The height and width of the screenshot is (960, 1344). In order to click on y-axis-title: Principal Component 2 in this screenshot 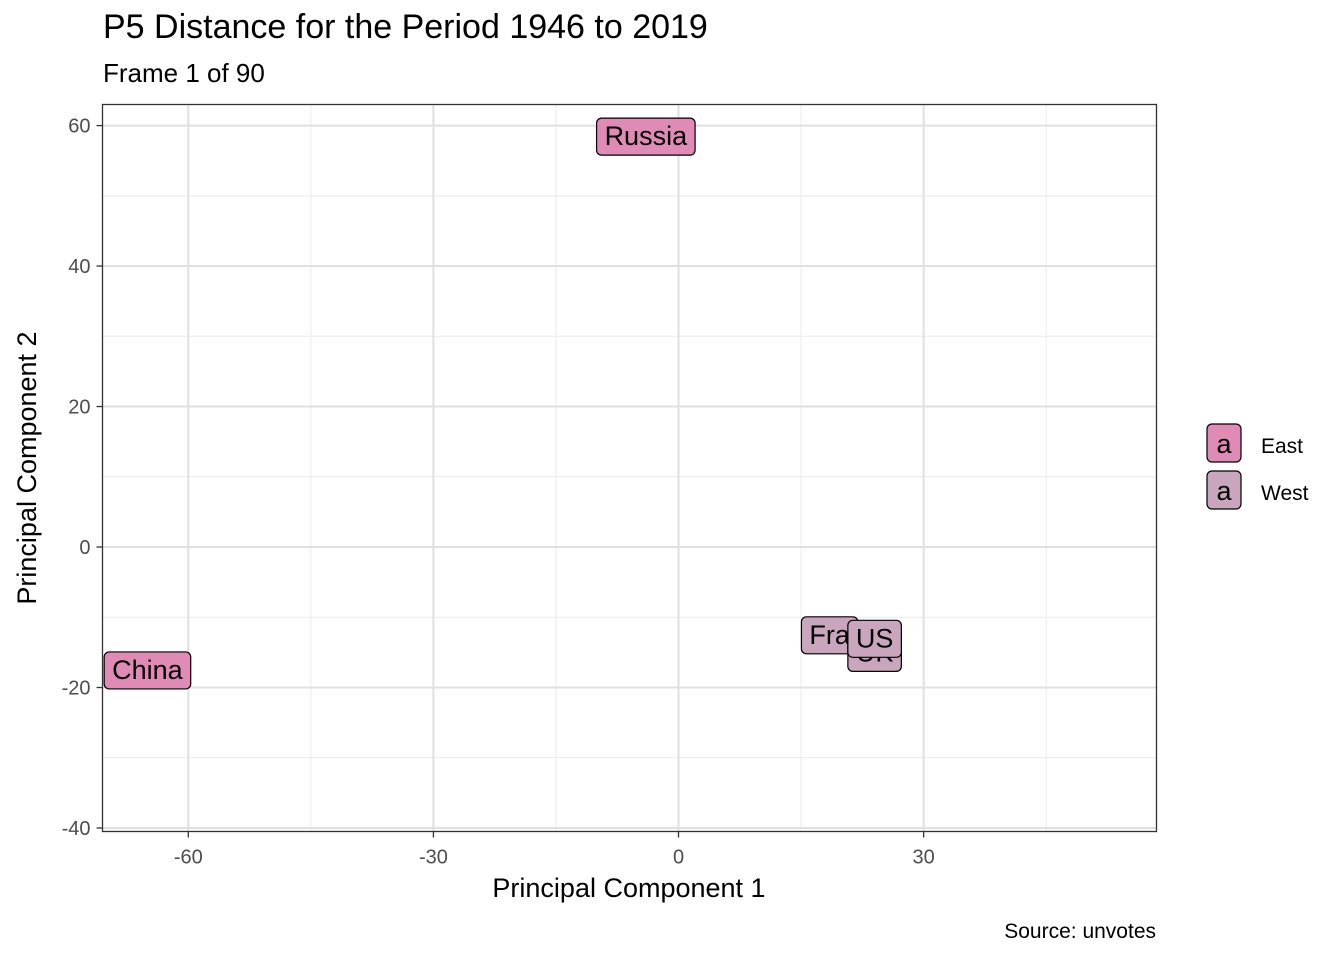, I will do `click(27, 467)`.